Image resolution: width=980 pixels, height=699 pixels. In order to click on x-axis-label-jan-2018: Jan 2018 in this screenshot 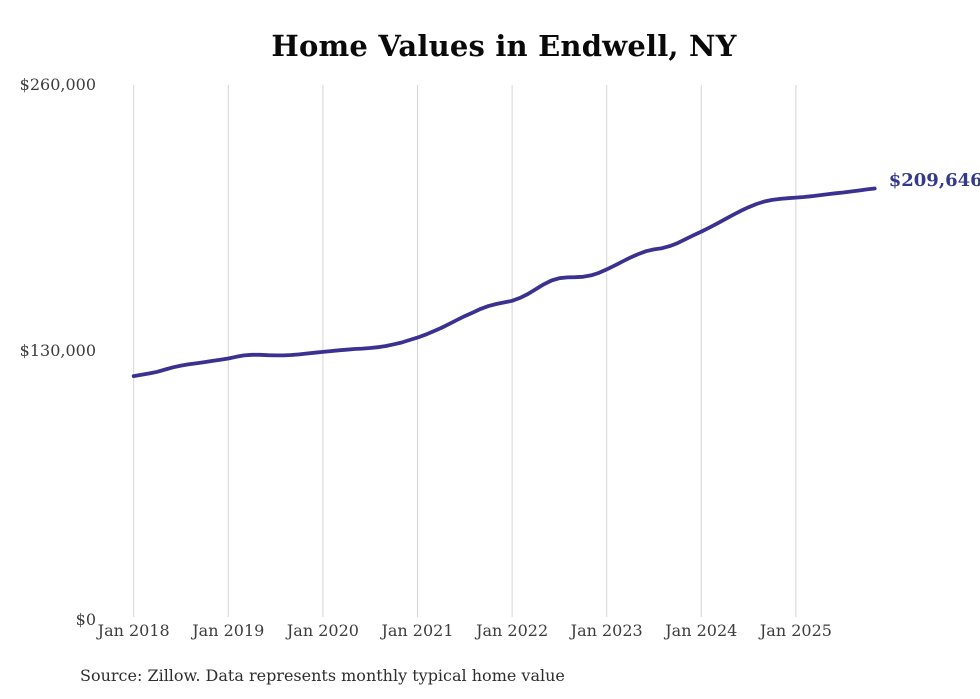, I will do `click(133, 630)`.